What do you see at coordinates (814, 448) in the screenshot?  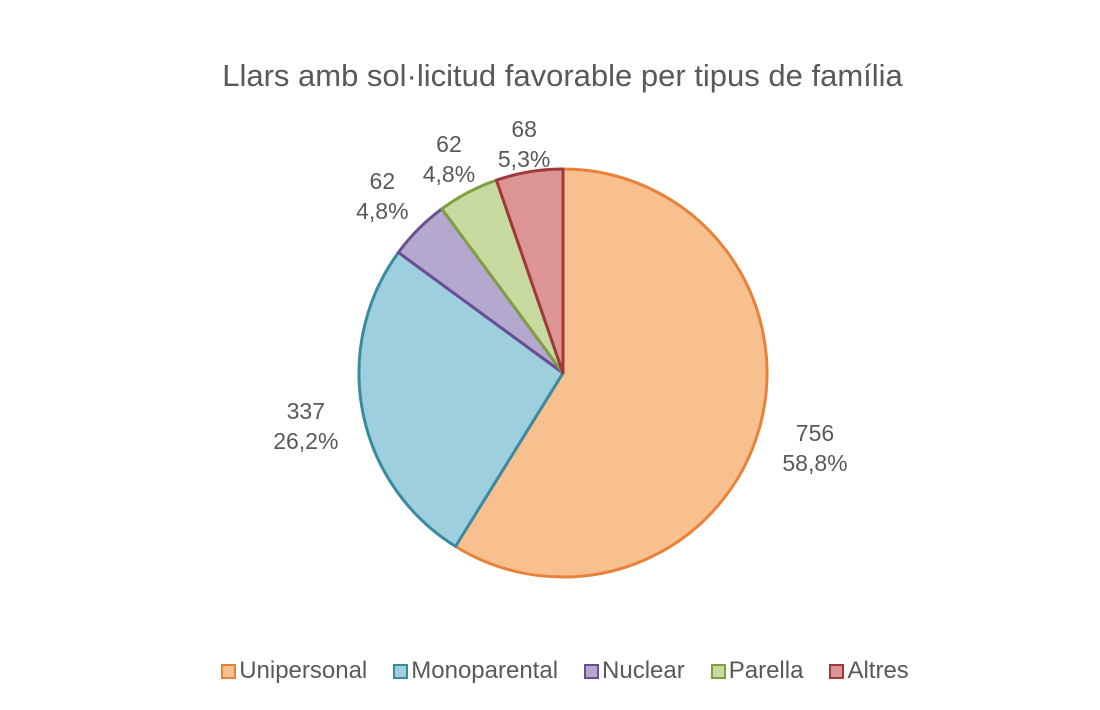 I see `data-label-unipersonal: 756 58,8%` at bounding box center [814, 448].